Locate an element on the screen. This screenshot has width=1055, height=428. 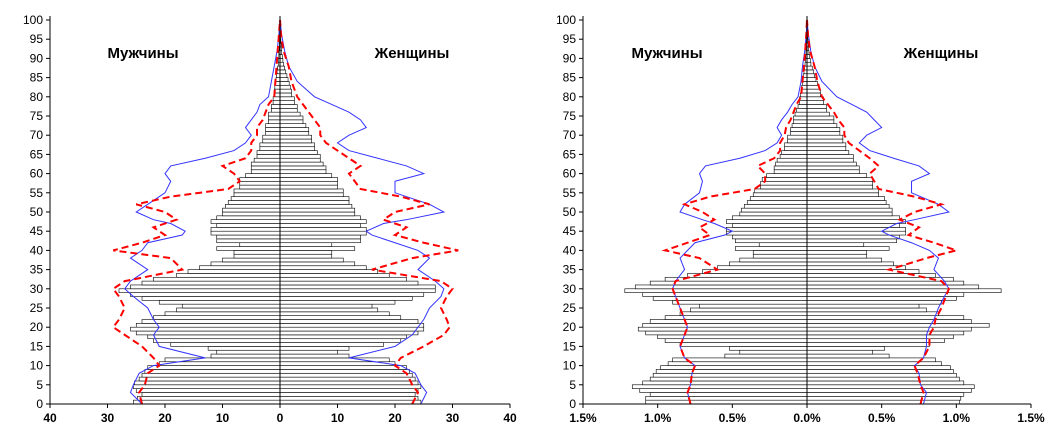
male-label: Мужчины is located at coordinates (142, 53).